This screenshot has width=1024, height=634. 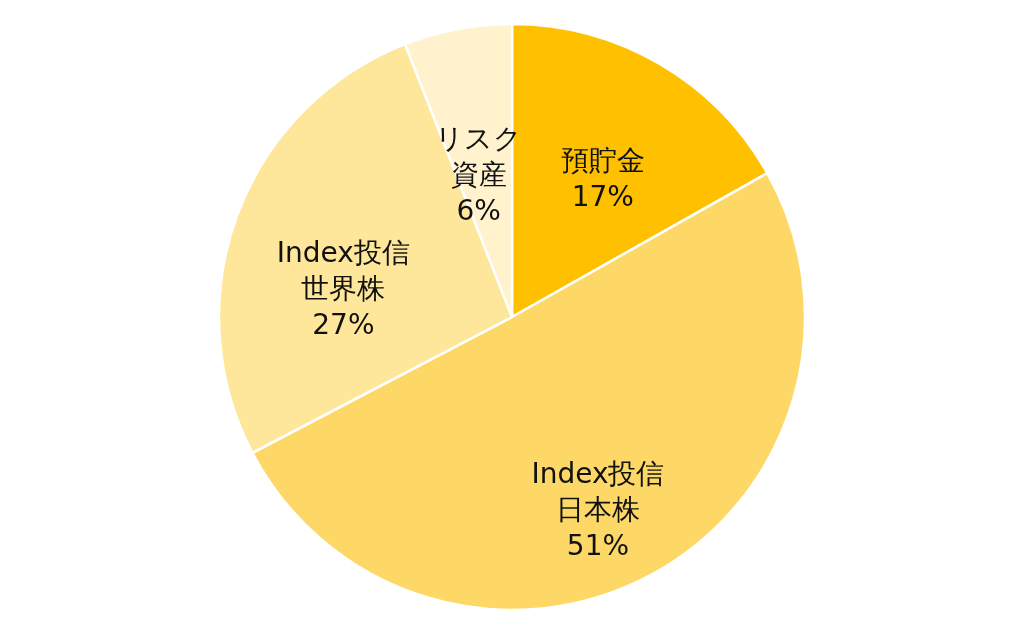 I want to click on slice-label: Index投信日本株, so click(x=598, y=492).